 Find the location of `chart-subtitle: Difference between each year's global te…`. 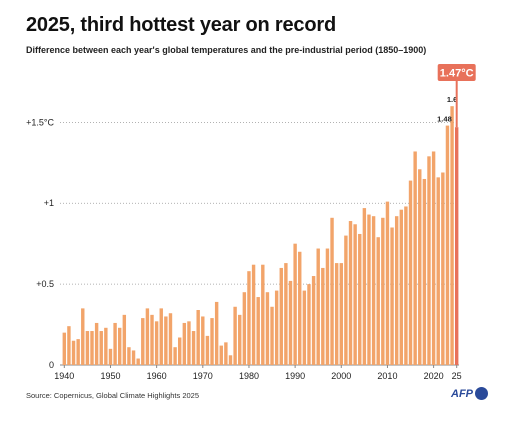

chart-subtitle: Difference between each year's global te… is located at coordinates (226, 50).